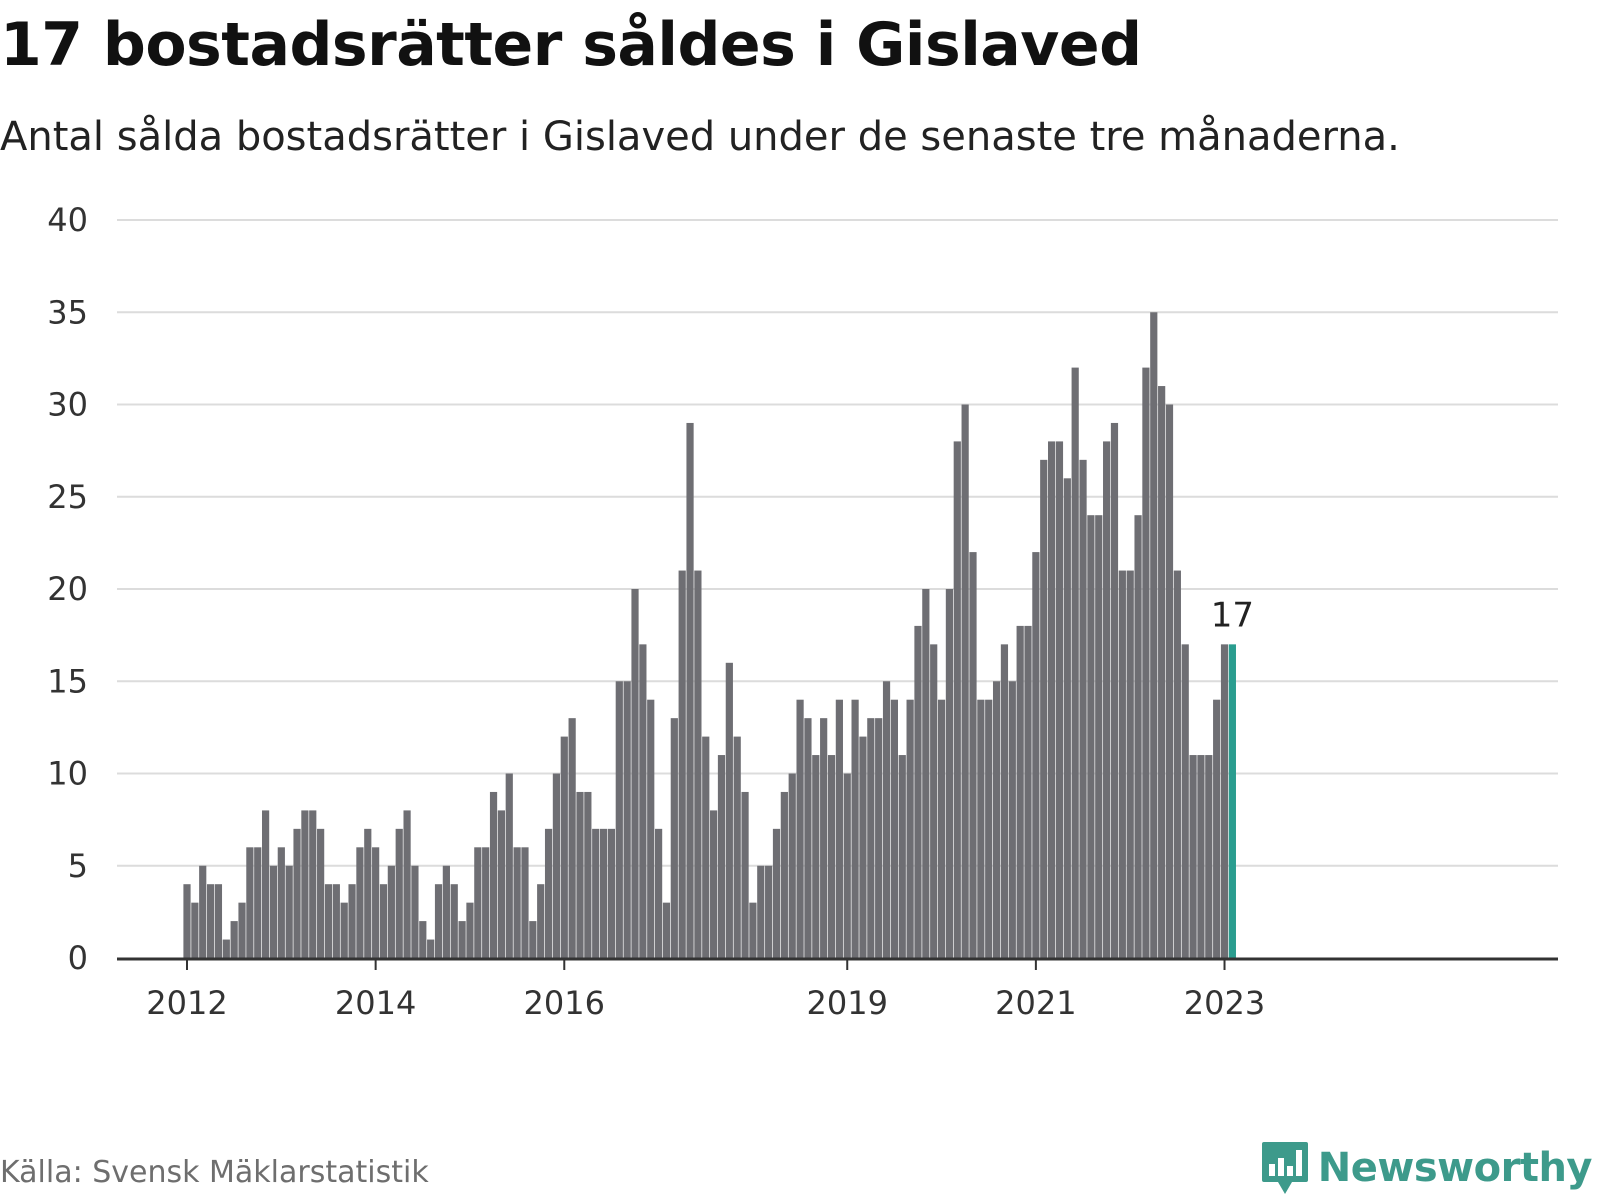 The width and height of the screenshot is (1600, 1200). Describe the element at coordinates (1284, 1168) in the screenshot. I see `bar-chart-speech-icon` at that location.